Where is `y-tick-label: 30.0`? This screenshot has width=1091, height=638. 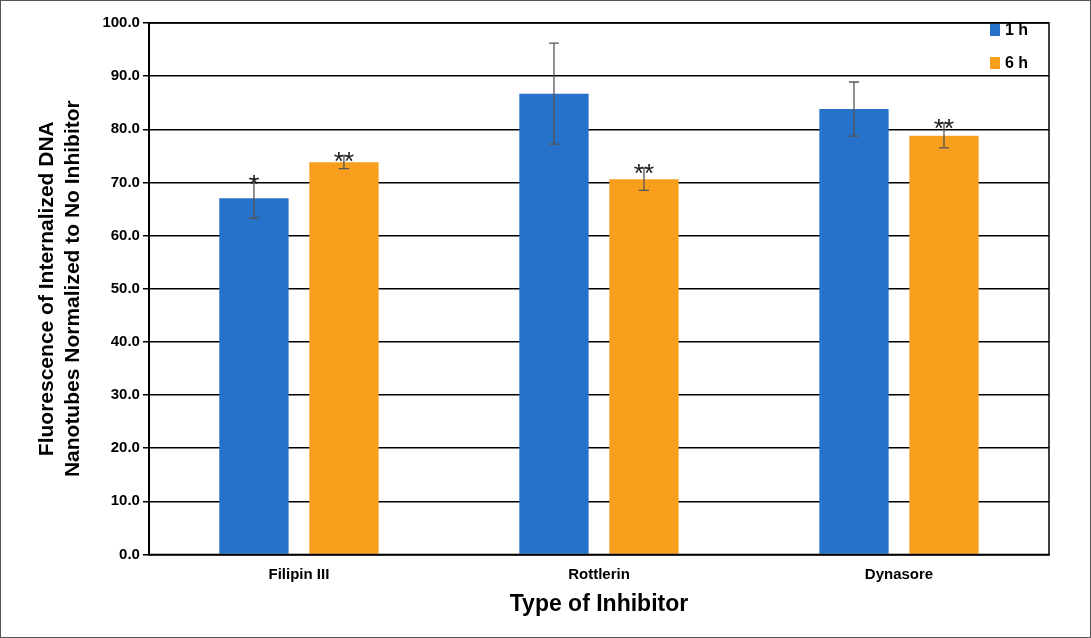 y-tick-label: 30.0 is located at coordinates (125, 394).